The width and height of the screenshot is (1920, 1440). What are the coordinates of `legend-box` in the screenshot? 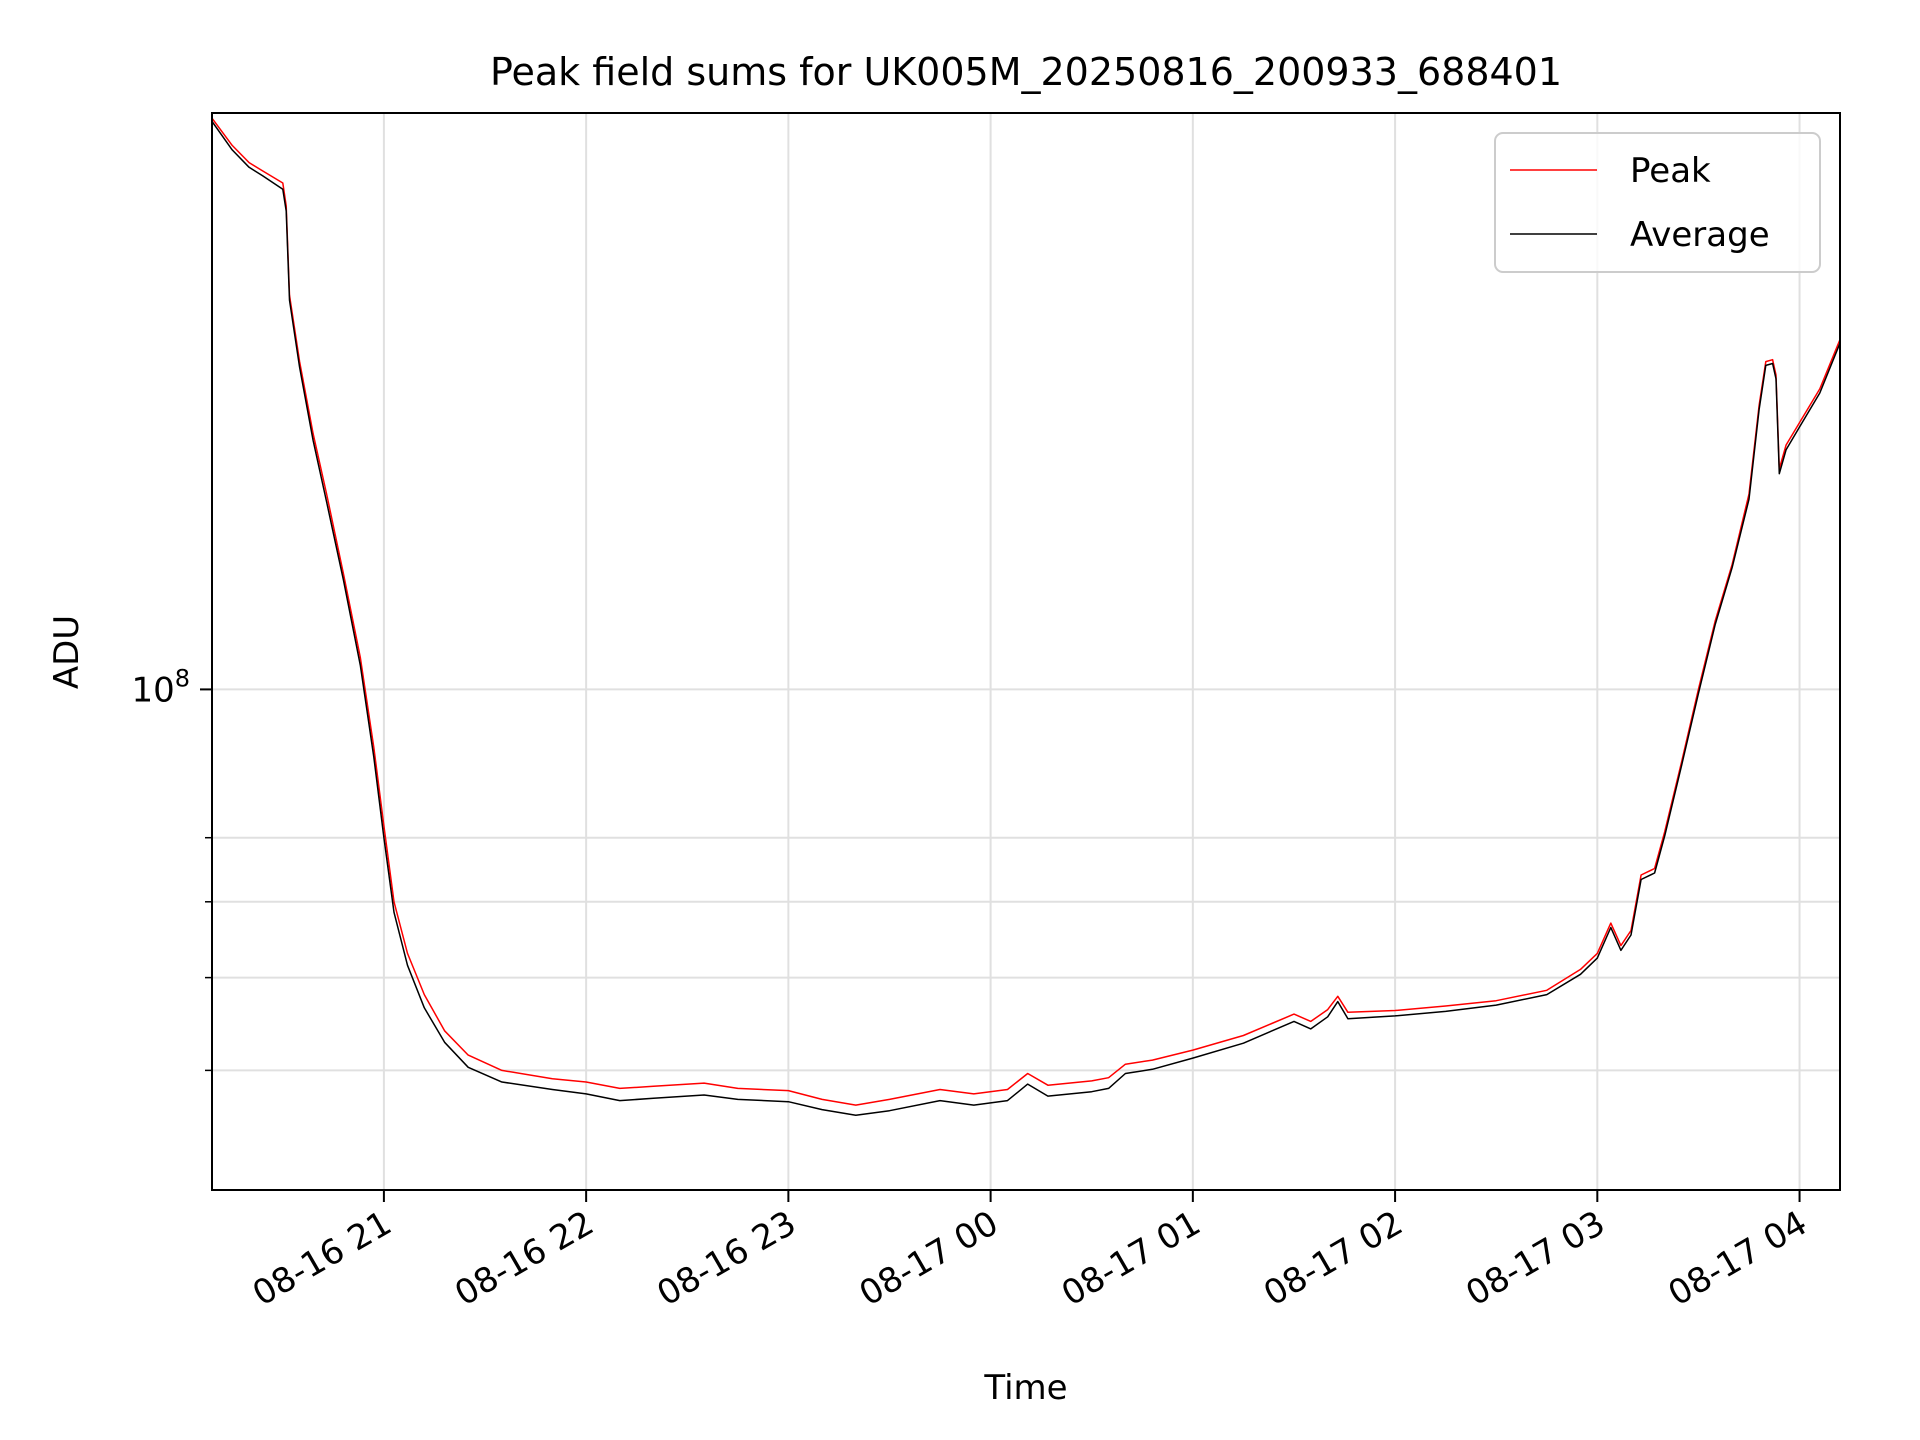 It's located at (1657, 202).